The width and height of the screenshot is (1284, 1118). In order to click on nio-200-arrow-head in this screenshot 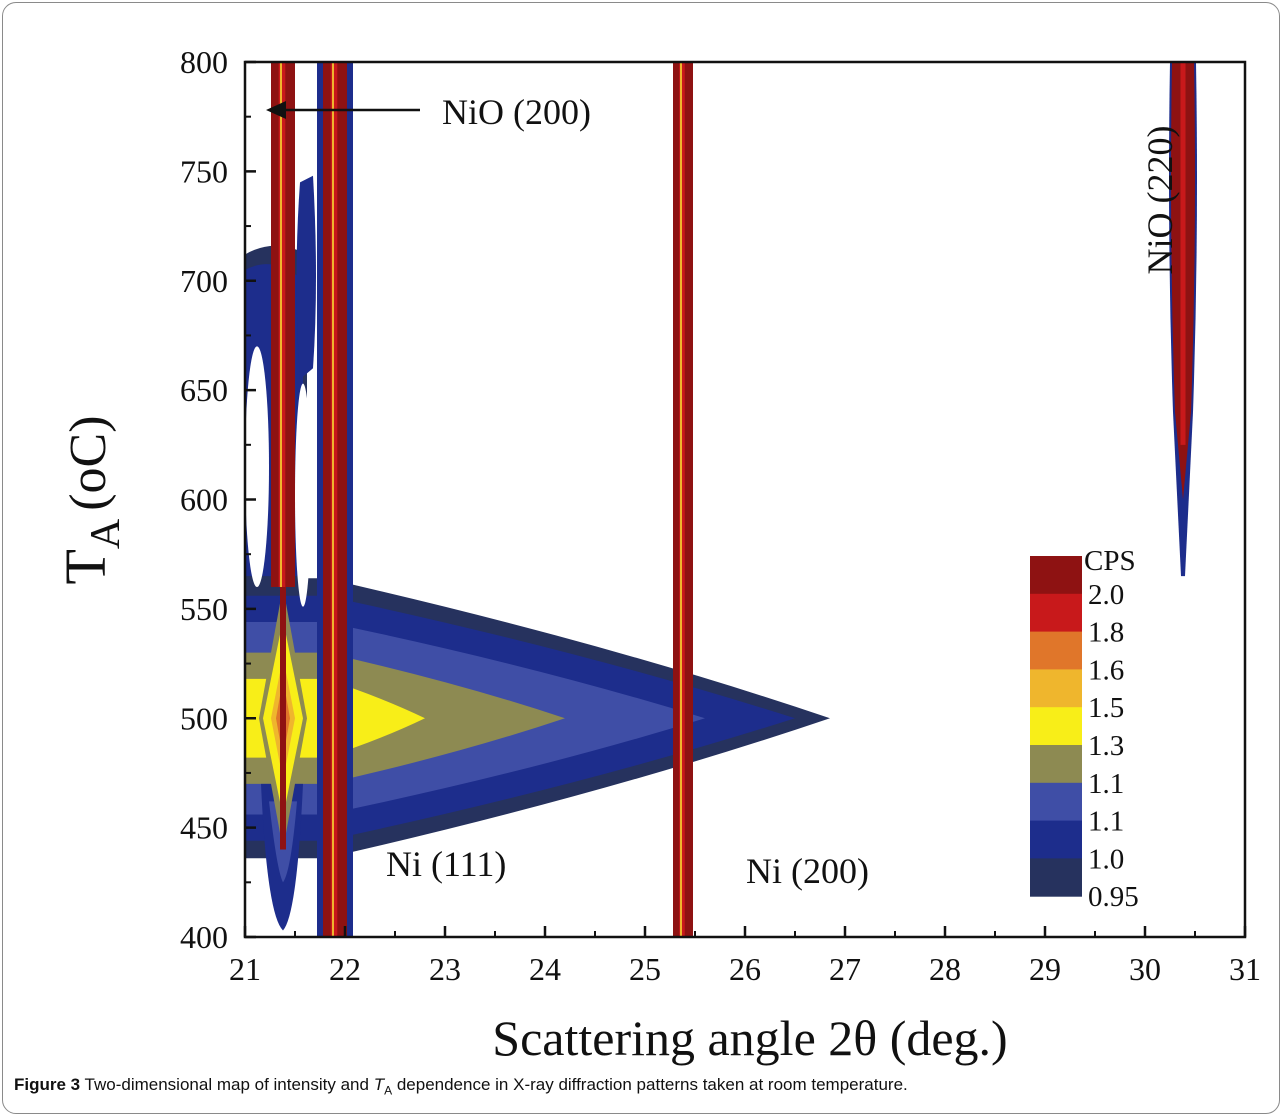, I will do `click(276, 110)`.